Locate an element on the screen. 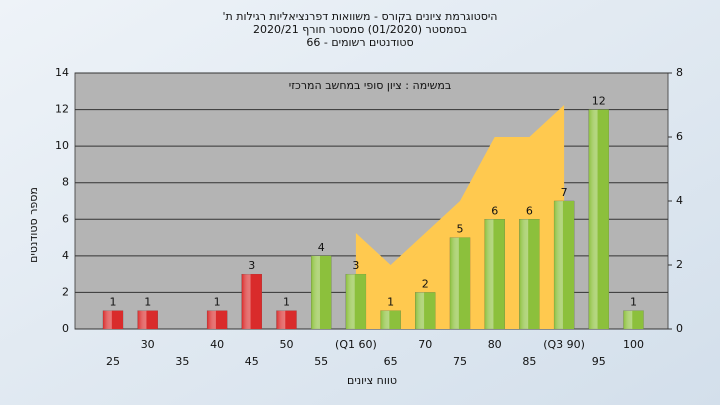 Image resolution: width=720 pixels, height=405 pixels. x-axis-label: טווח ציונים is located at coordinates (372, 380).